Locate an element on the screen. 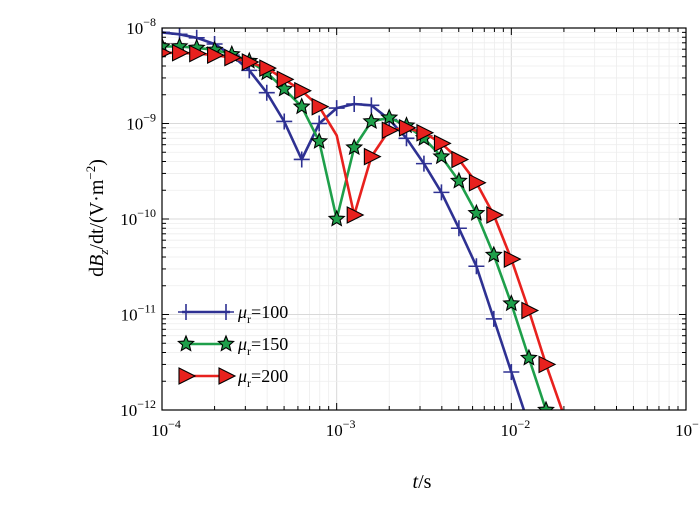 This screenshot has width=700, height=527. x-tick-label: 10⁻³ is located at coordinates (341, 428).